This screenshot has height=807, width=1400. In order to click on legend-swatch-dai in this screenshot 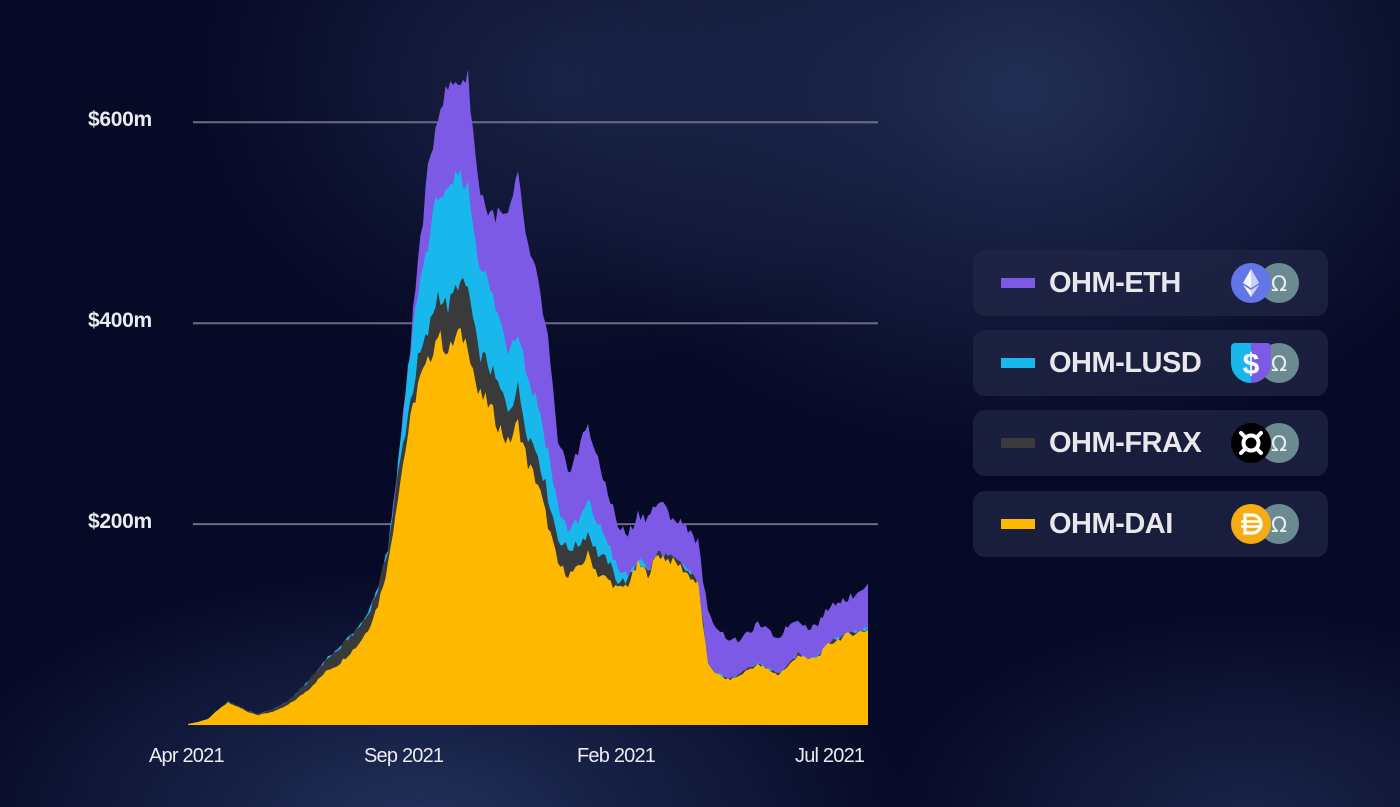, I will do `click(1018, 524)`.